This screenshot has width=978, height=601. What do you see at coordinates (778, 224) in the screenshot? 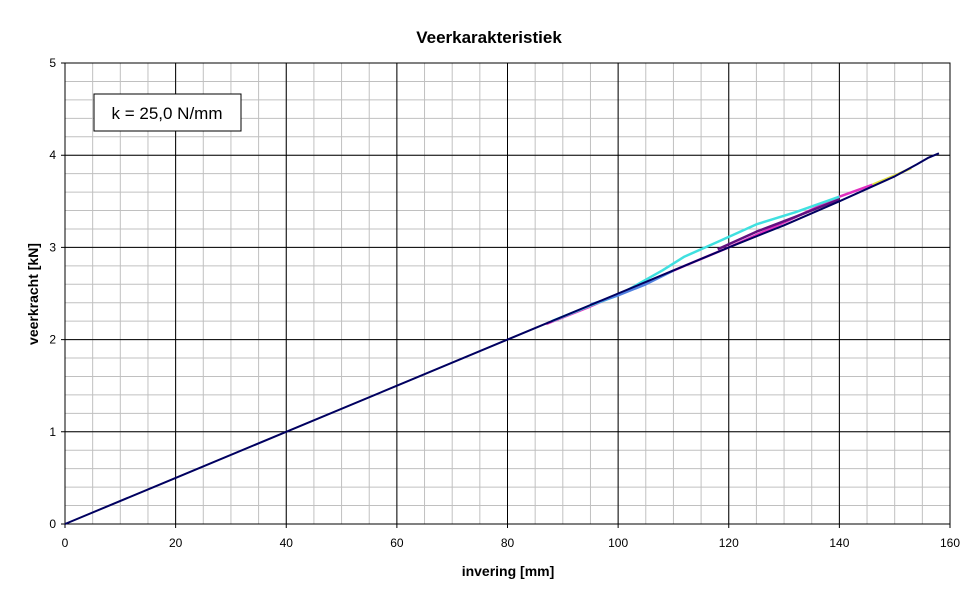
I see `series-line-purple` at bounding box center [778, 224].